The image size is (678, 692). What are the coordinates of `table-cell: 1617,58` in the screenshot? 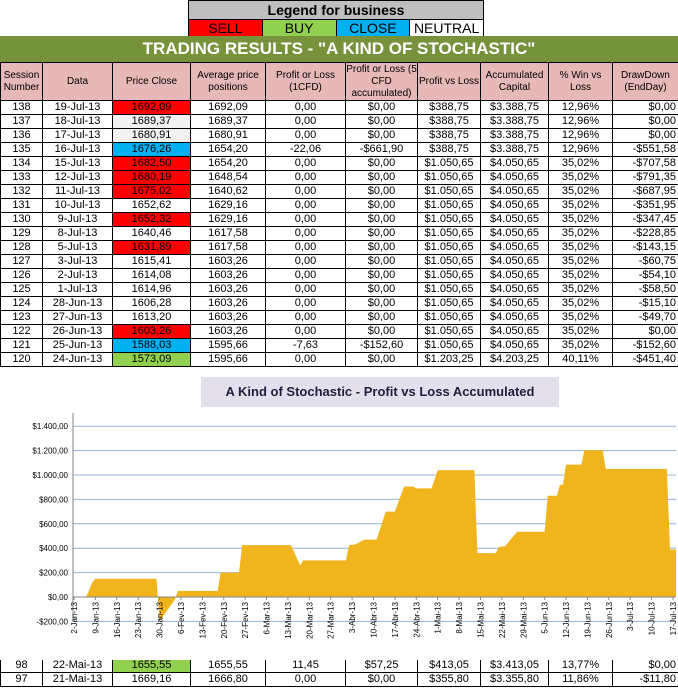 It's located at (228, 247).